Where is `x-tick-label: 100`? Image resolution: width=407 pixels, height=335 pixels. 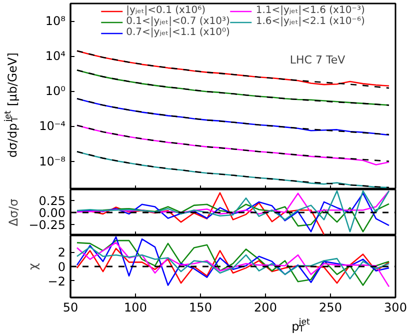
x-tick-label: 100 is located at coordinates (135, 307).